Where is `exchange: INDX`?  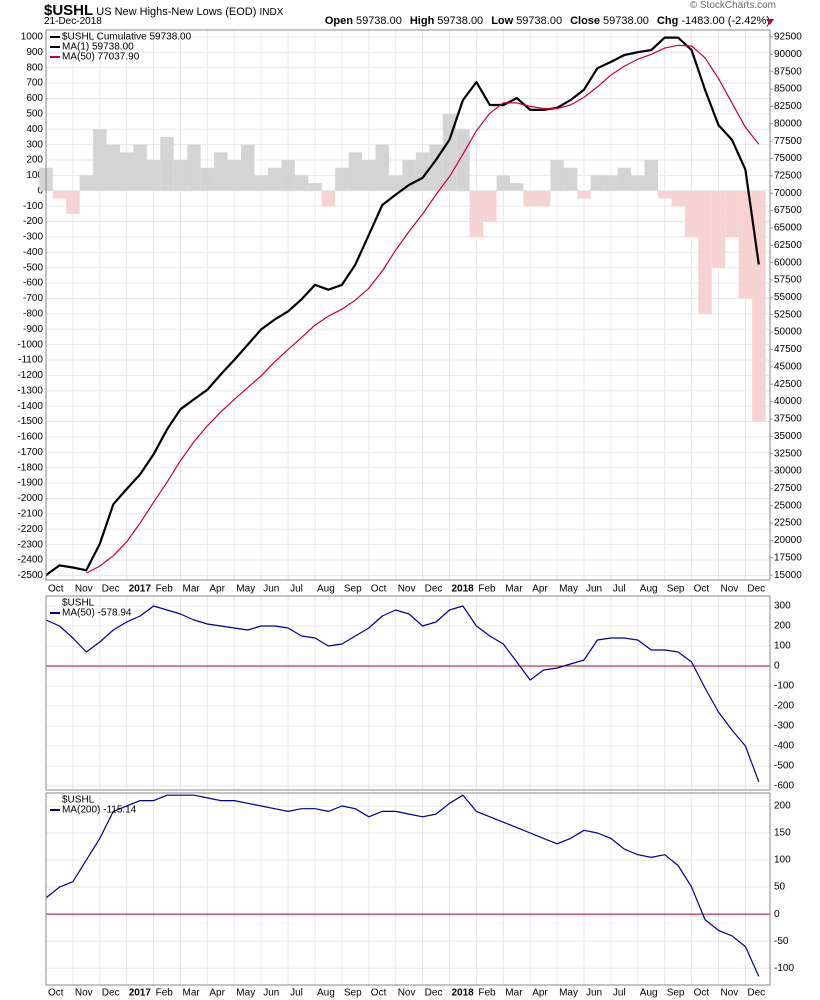
exchange: INDX is located at coordinates (271, 12).